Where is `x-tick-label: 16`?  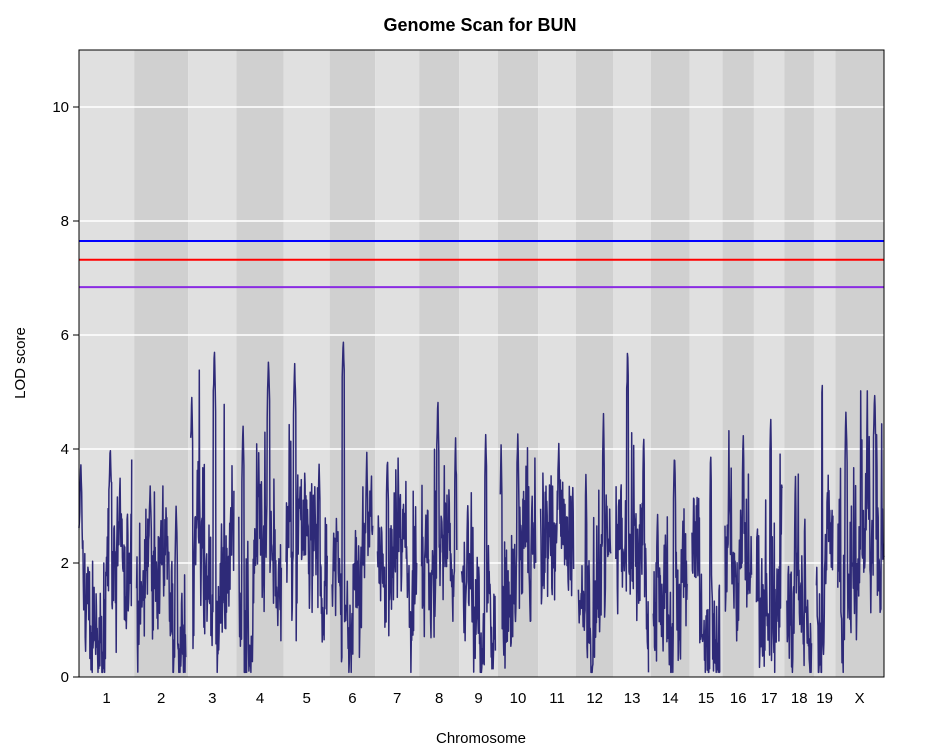
x-tick-label: 16 is located at coordinates (738, 698).